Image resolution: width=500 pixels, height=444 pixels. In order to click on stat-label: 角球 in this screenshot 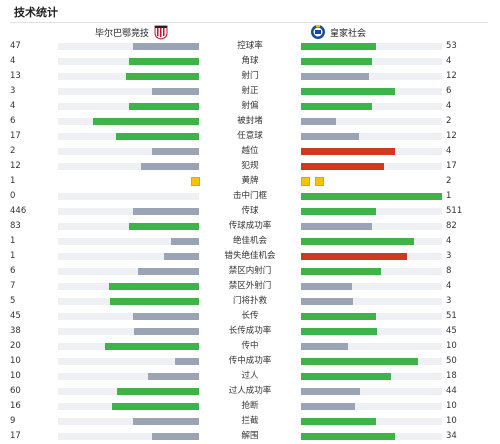, I will do `click(250, 61)`.